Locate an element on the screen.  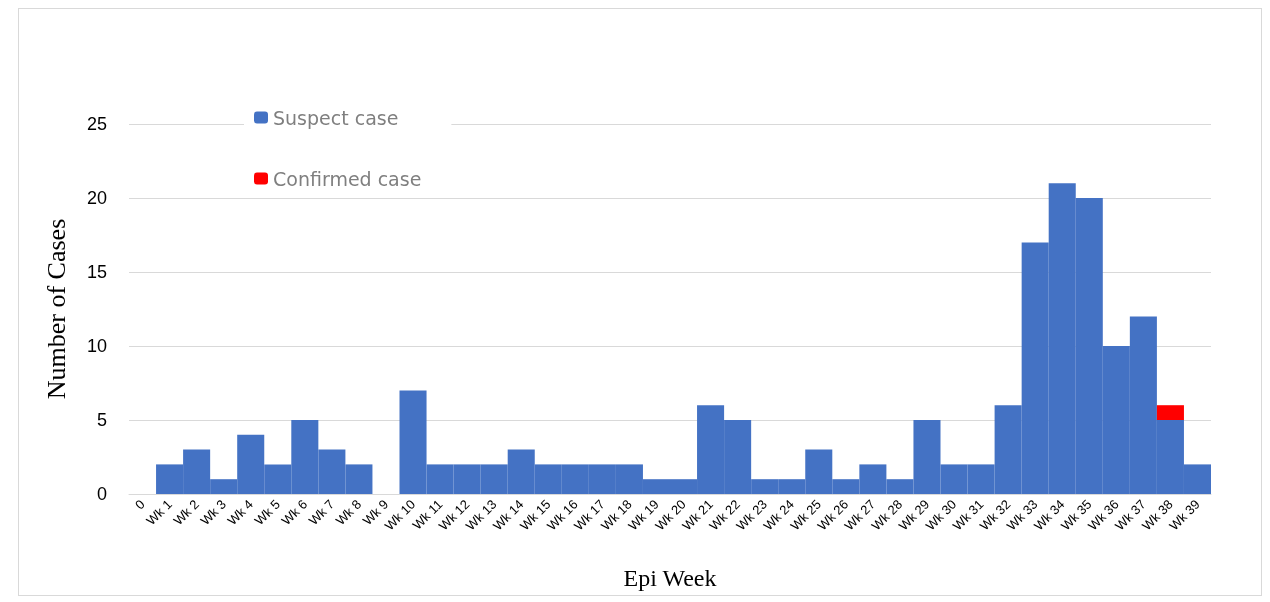
x-axis-title: Epi Week is located at coordinates (670, 578).